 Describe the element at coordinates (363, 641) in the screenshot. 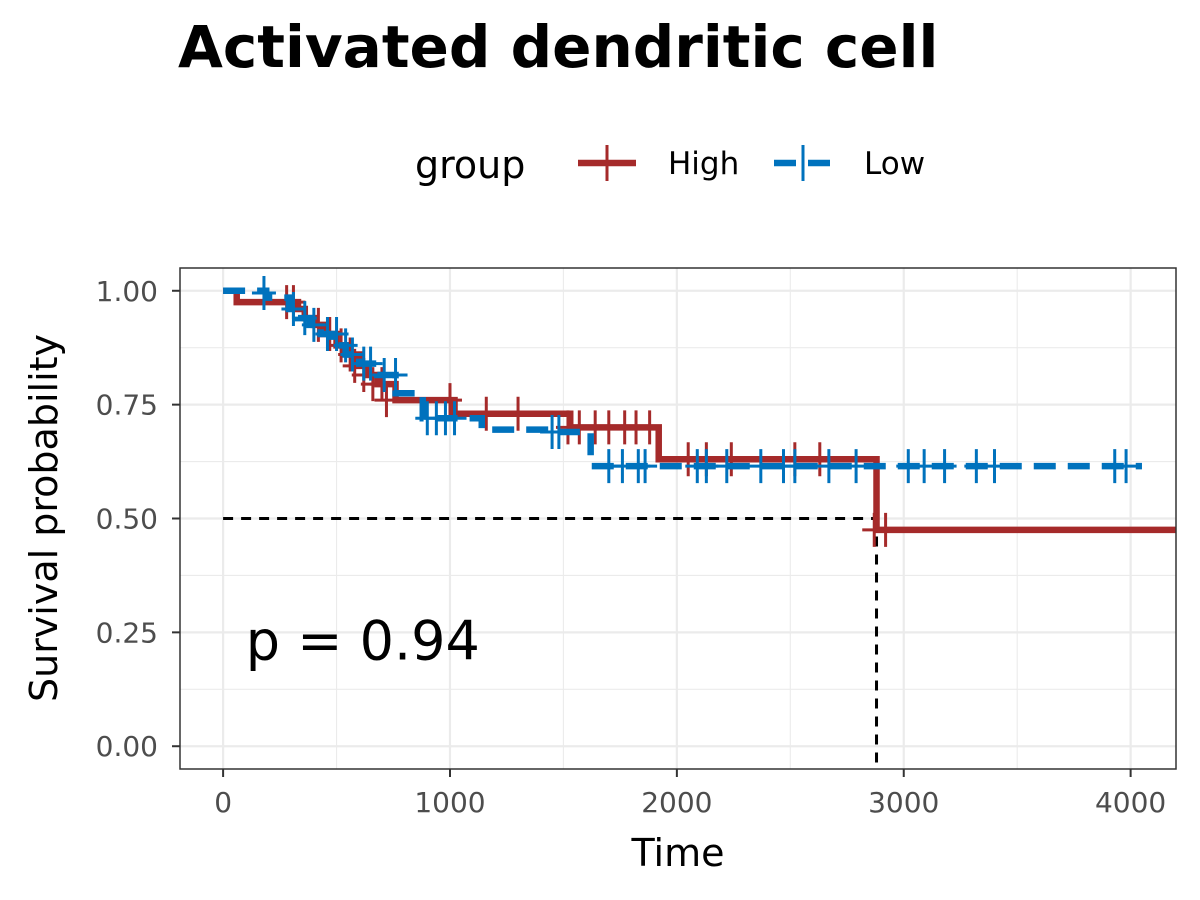

I see `p-value-annotation: p = 0.94` at that location.